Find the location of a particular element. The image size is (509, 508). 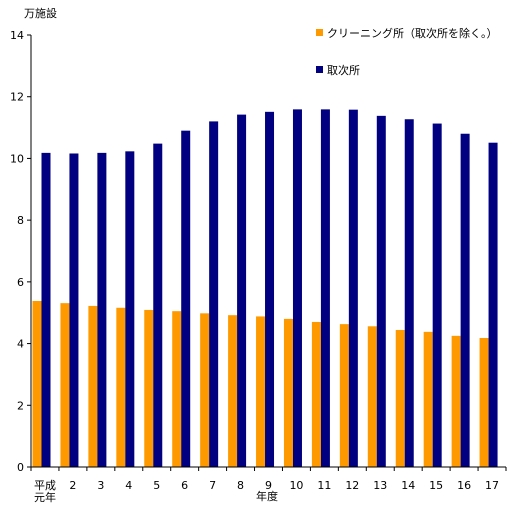

x-tick-label-13: 14 is located at coordinates (408, 485).